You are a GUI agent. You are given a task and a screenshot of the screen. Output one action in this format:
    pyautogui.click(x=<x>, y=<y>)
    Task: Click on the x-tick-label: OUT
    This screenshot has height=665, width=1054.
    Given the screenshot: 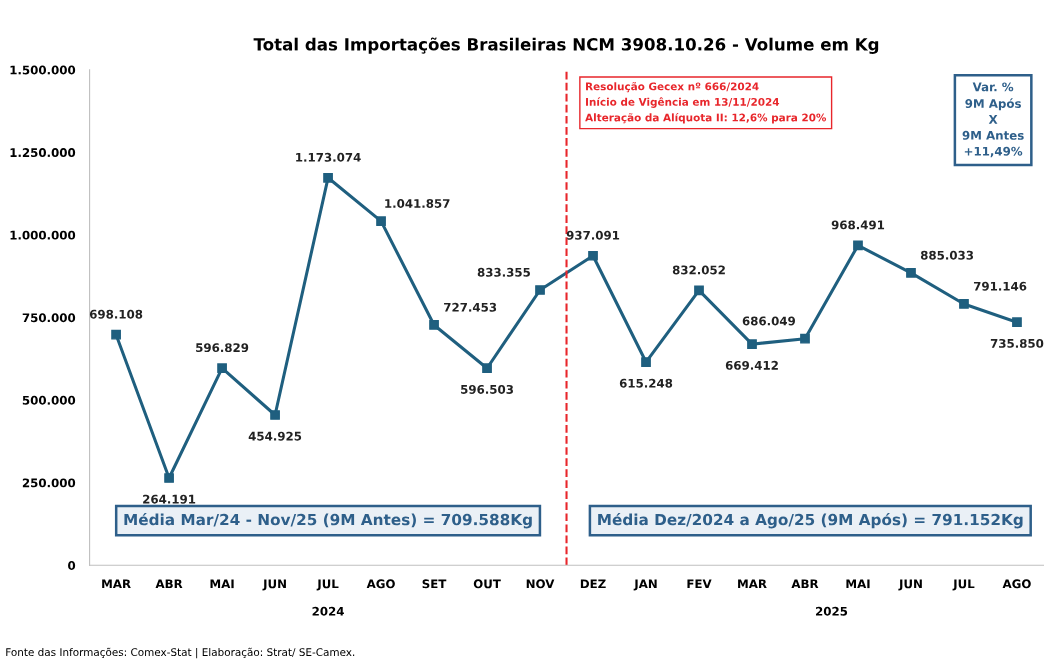 What is the action you would take?
    pyautogui.click(x=487, y=584)
    